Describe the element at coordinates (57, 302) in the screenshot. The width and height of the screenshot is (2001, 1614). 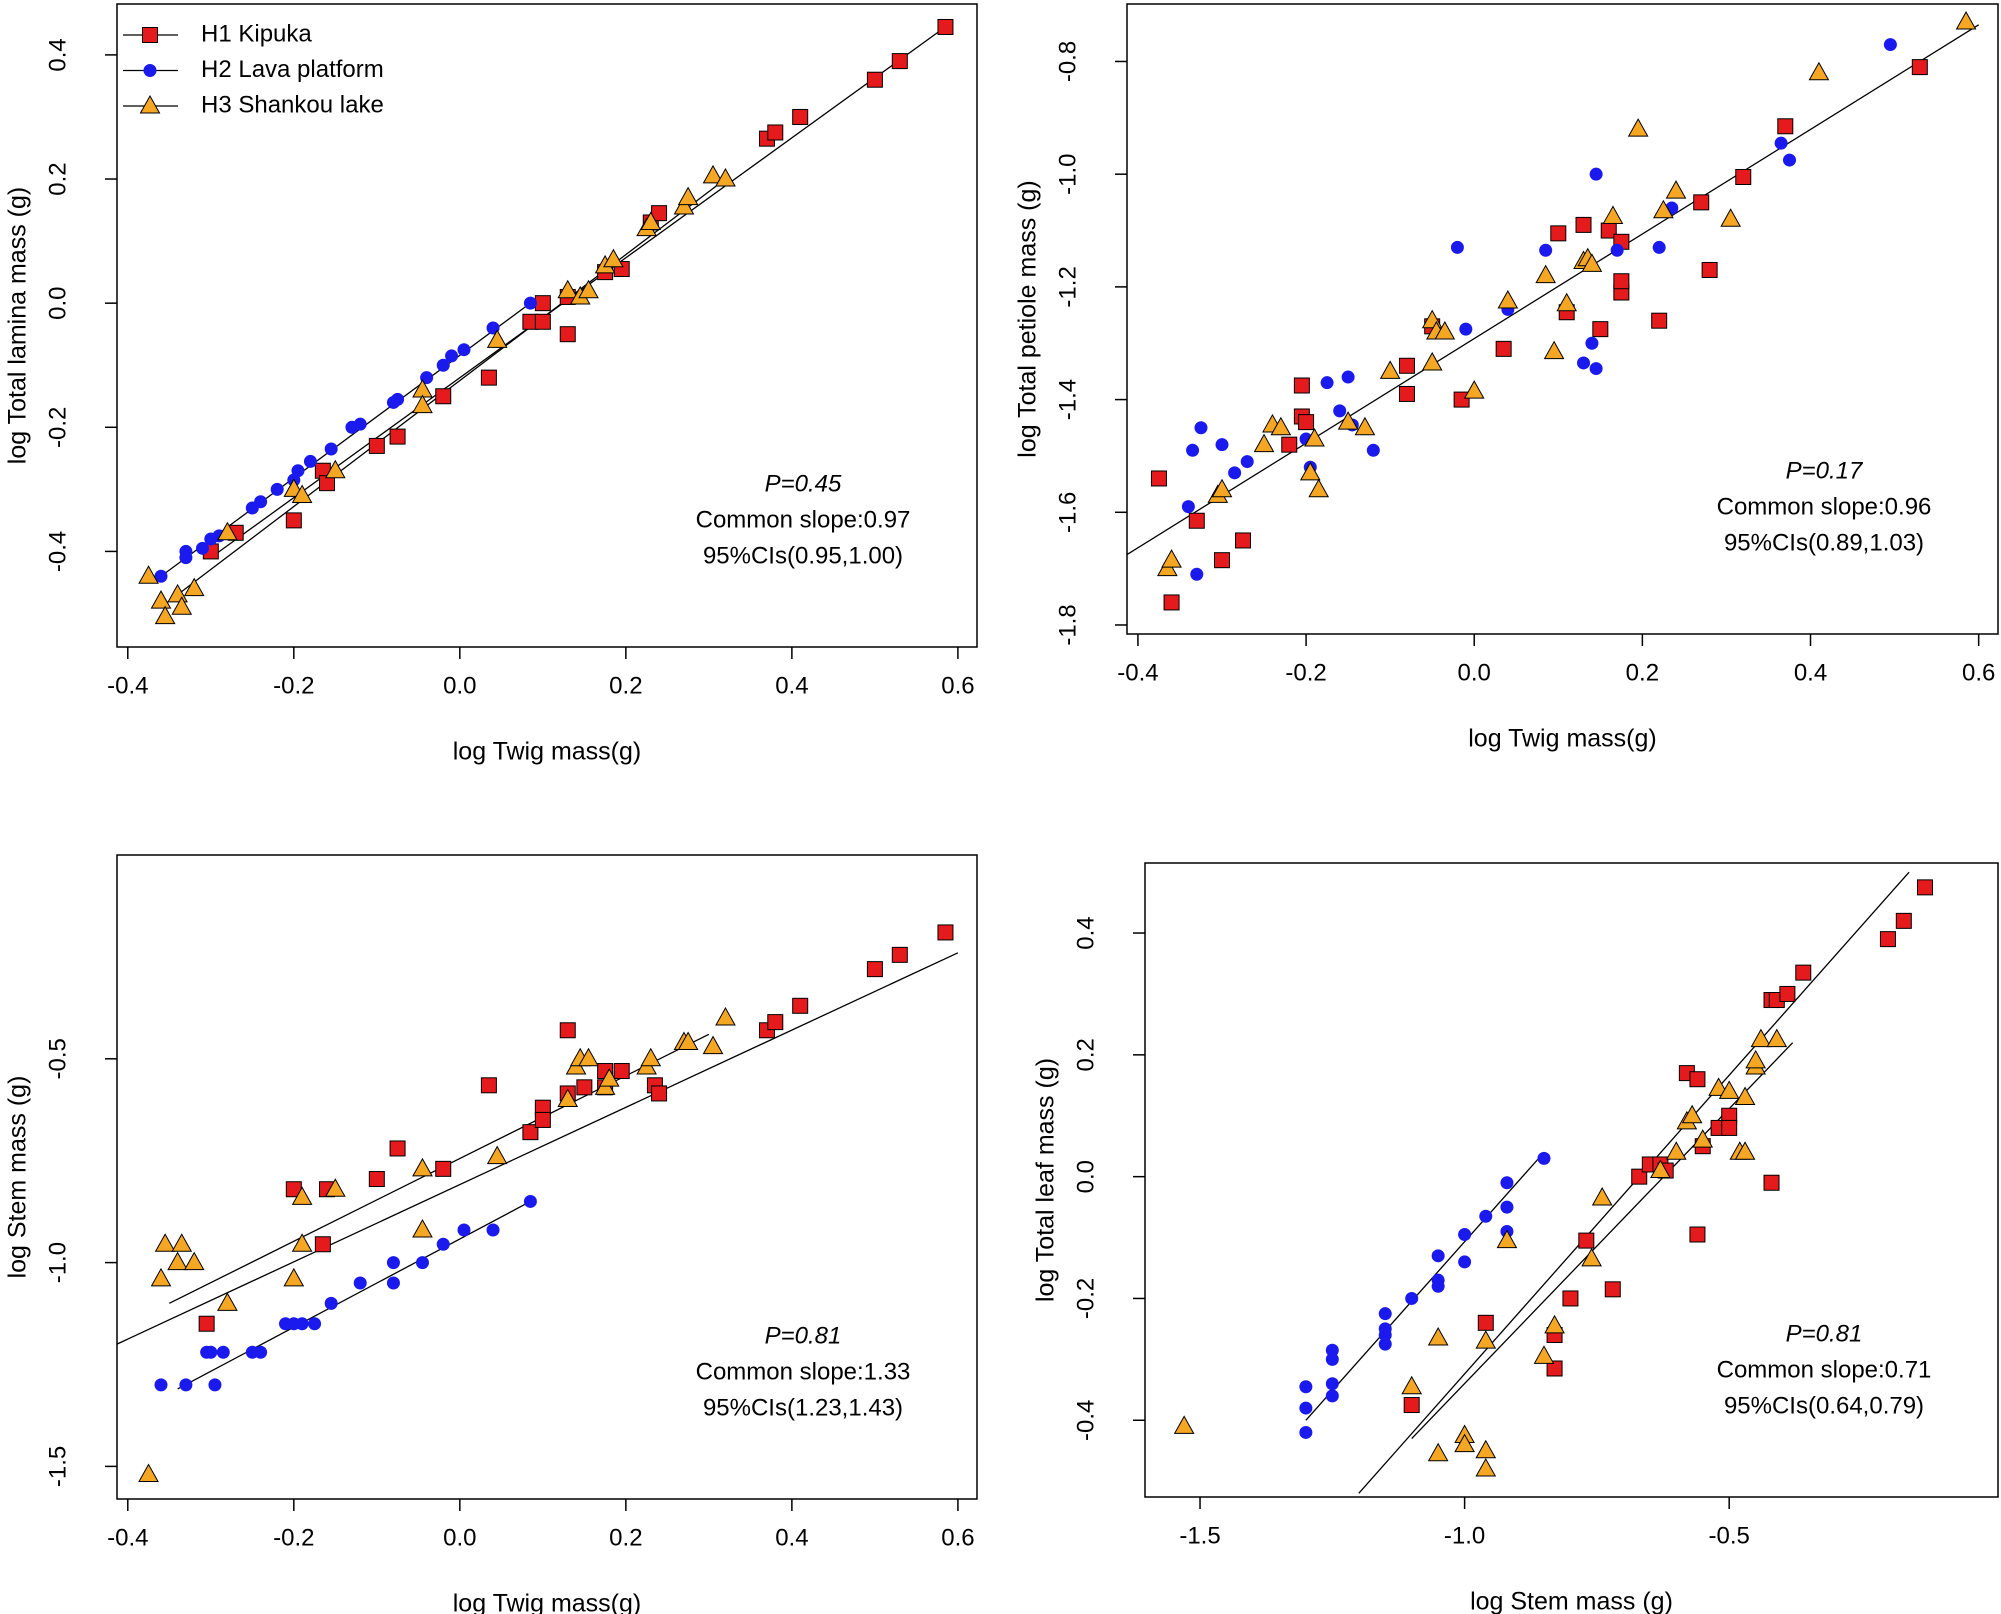
I see `y-tick-label: 0.0` at that location.